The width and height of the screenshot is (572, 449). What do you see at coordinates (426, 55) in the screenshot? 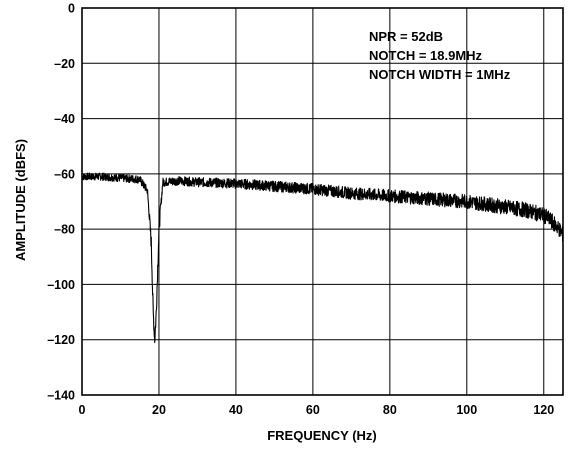
I see `annotation-notch: NOTCH = 18.9MHz` at bounding box center [426, 55].